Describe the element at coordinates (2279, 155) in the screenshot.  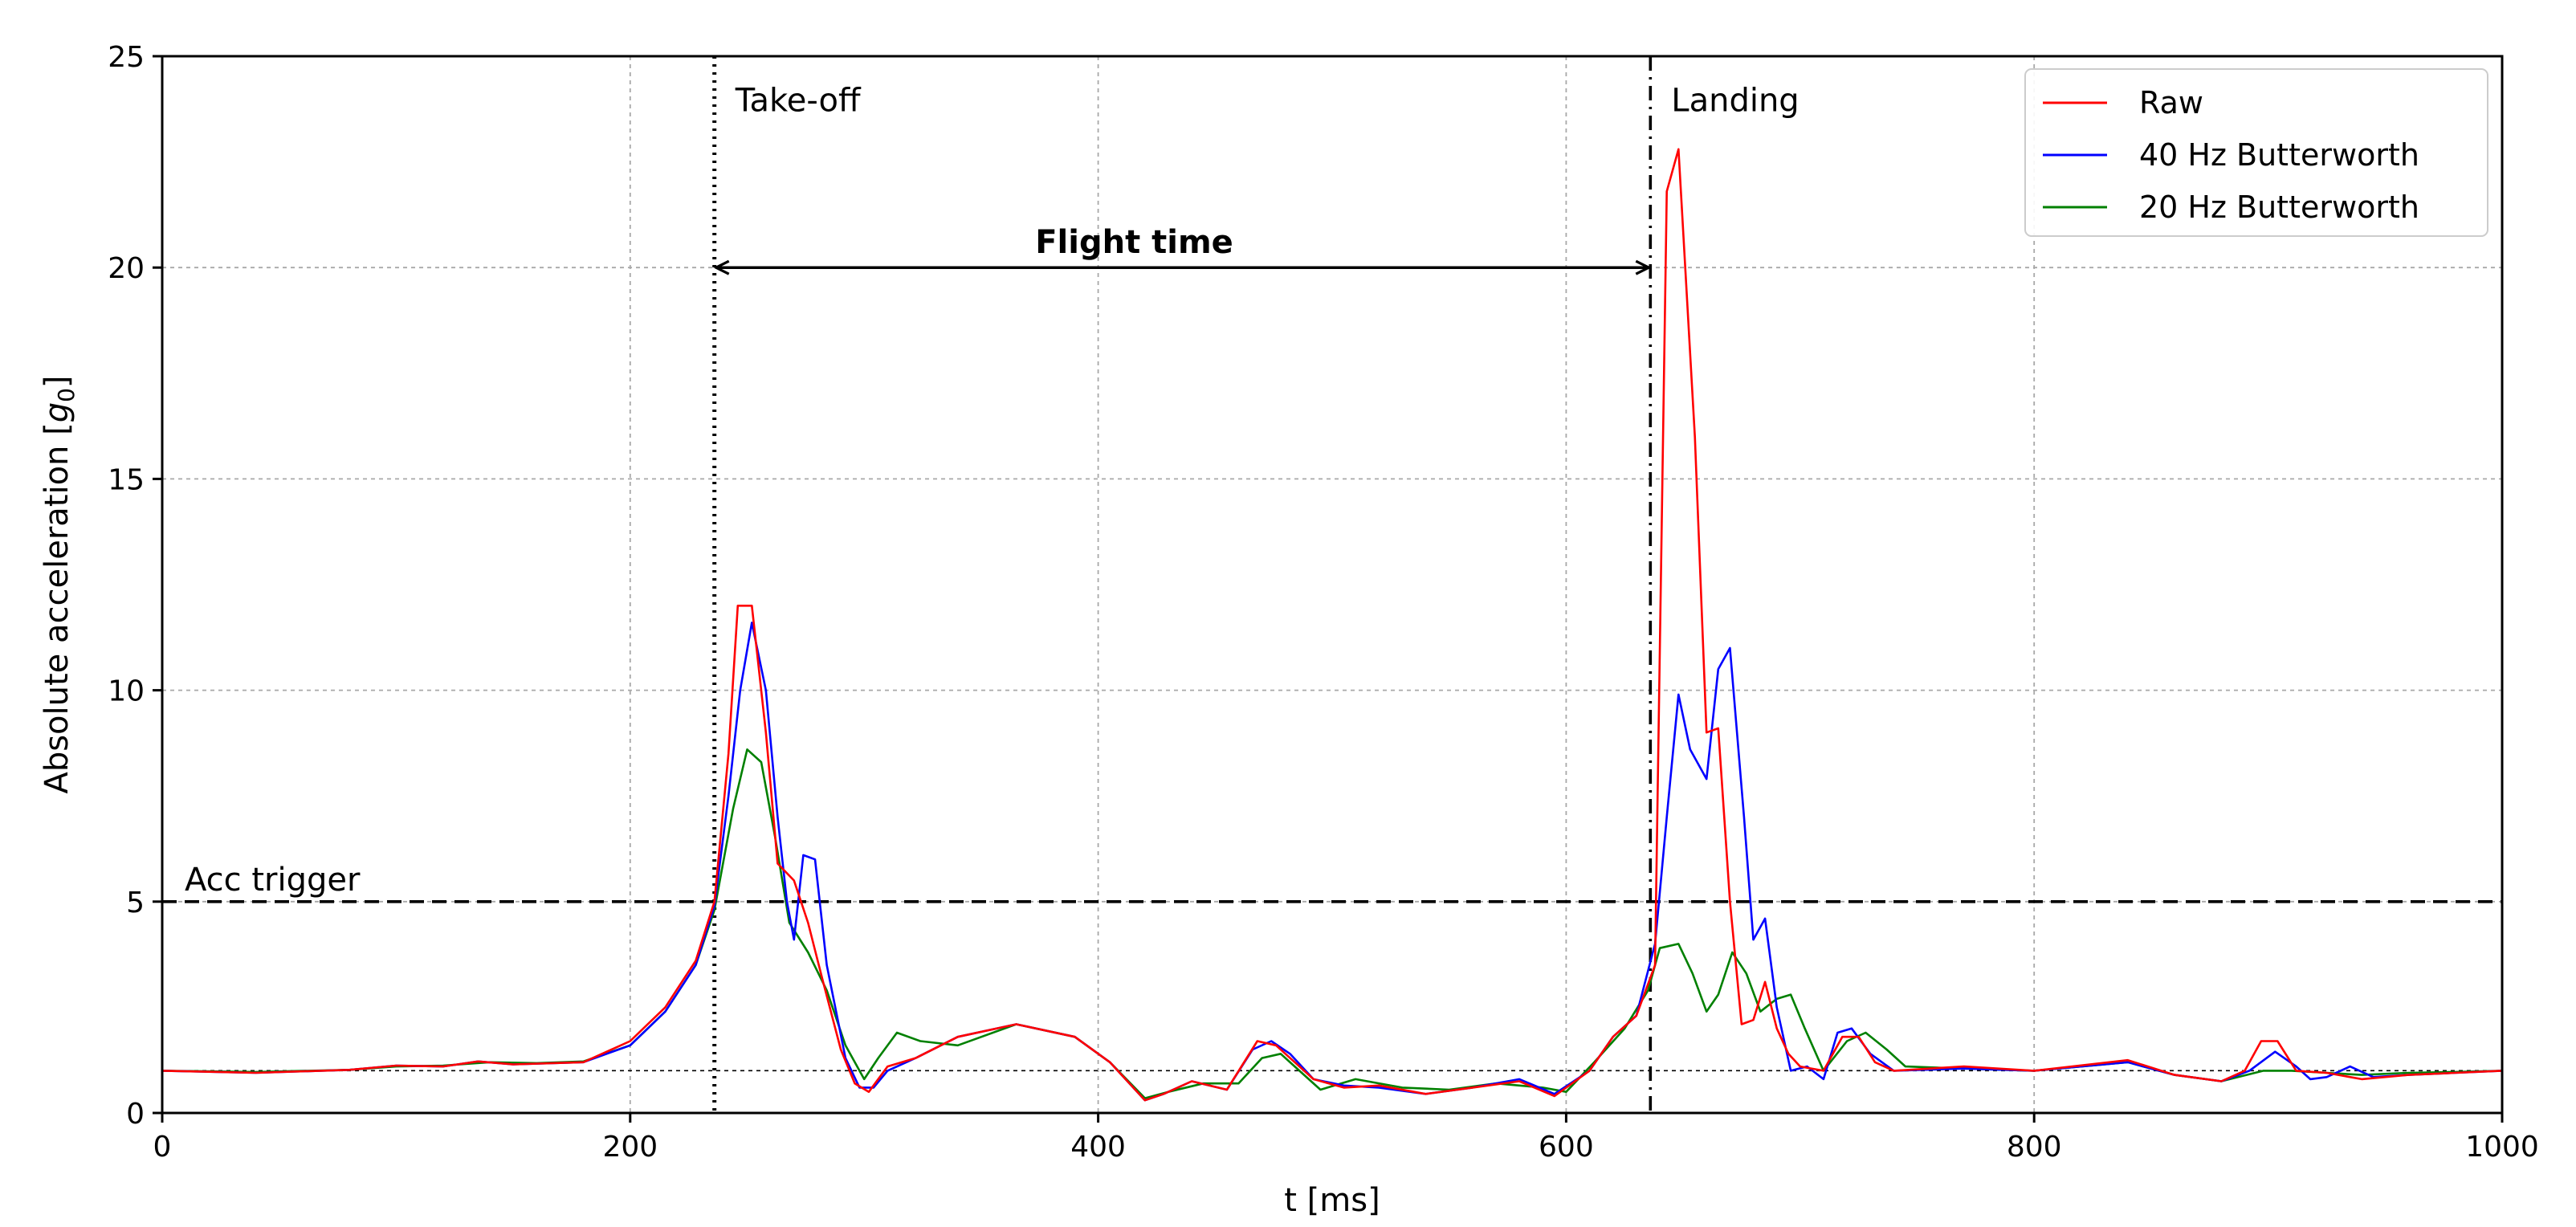
I see `legend-label-bw40: 40 Hz Butterworth` at that location.